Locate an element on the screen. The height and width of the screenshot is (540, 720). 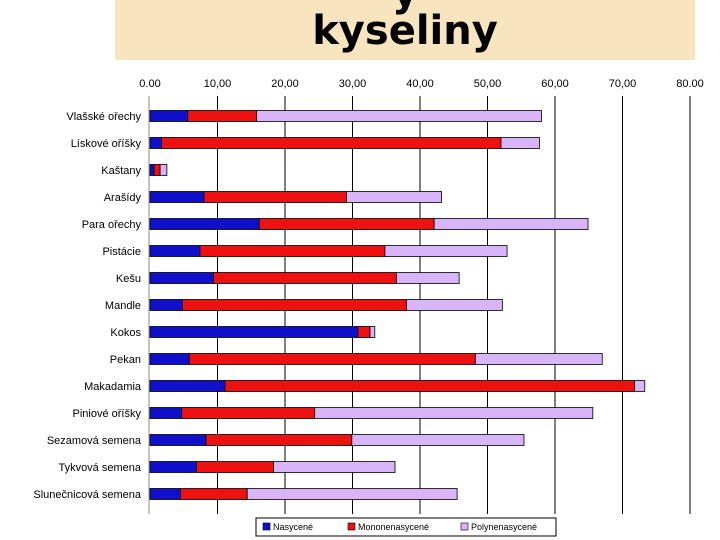
category-label: Makadamia is located at coordinates (113, 387).